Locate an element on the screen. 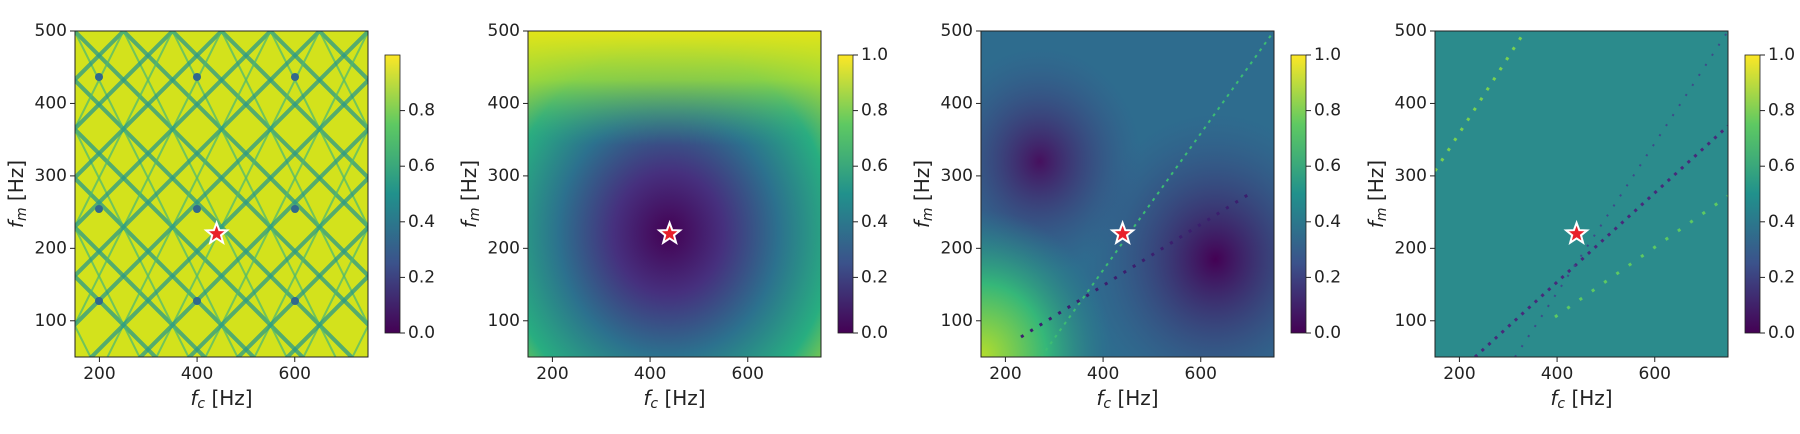 This screenshot has width=1800, height=434. y-axis-label: fm [Hz] is located at coordinates (17, 194).